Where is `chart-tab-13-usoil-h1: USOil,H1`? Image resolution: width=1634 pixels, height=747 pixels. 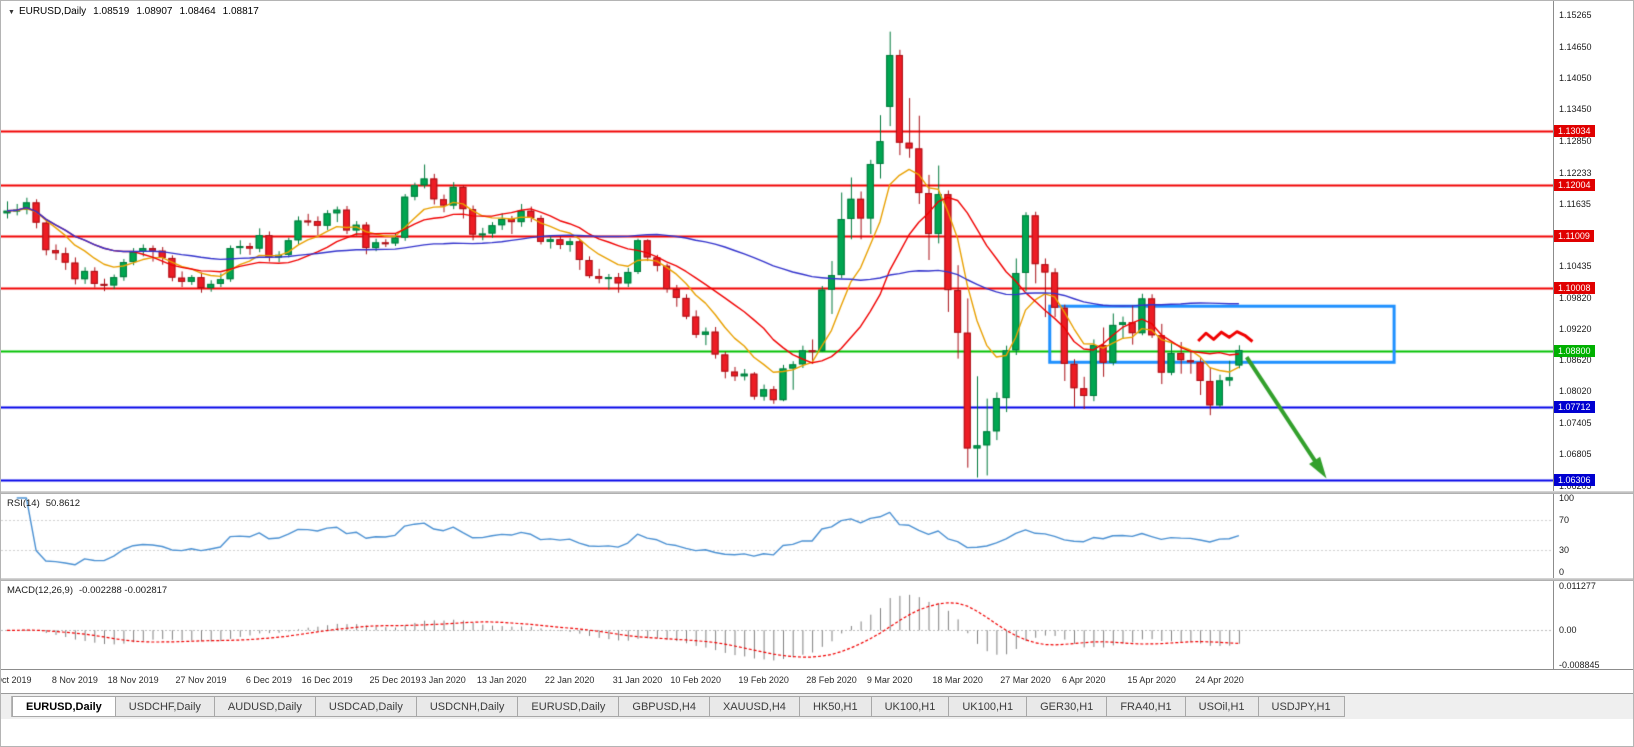 chart-tab-13-usoil-h1: USOil,H1 is located at coordinates (1222, 706).